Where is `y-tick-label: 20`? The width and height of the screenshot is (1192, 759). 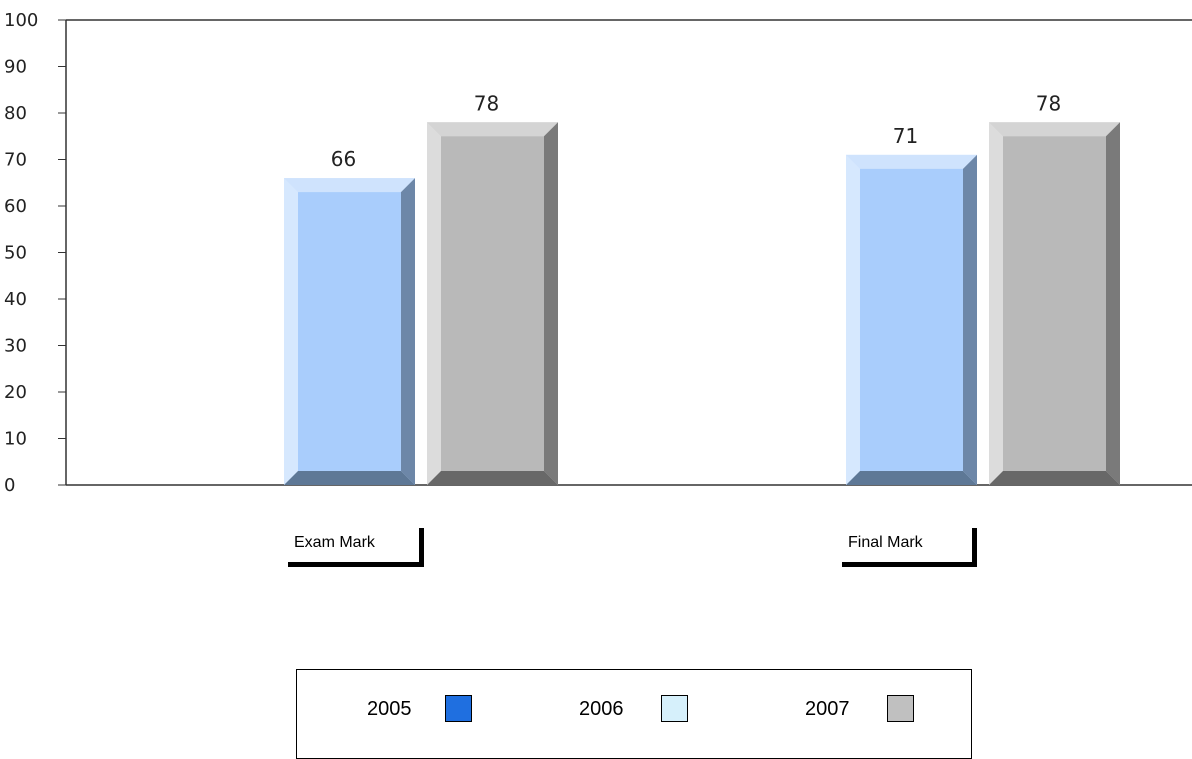 y-tick-label: 20 is located at coordinates (15, 392).